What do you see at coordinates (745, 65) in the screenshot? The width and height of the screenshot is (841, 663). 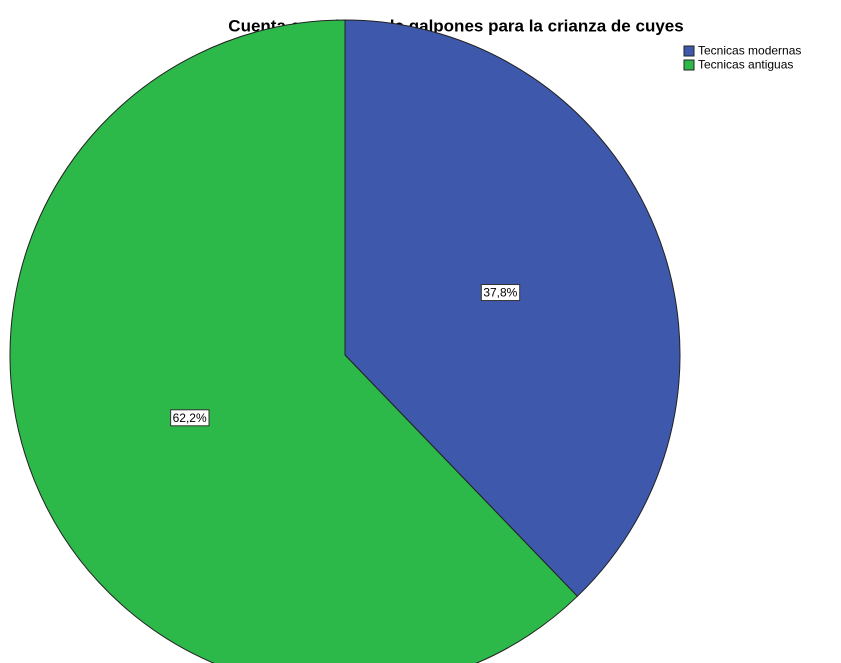 I see `legend-label: Tecnicas antiguas` at bounding box center [745, 65].